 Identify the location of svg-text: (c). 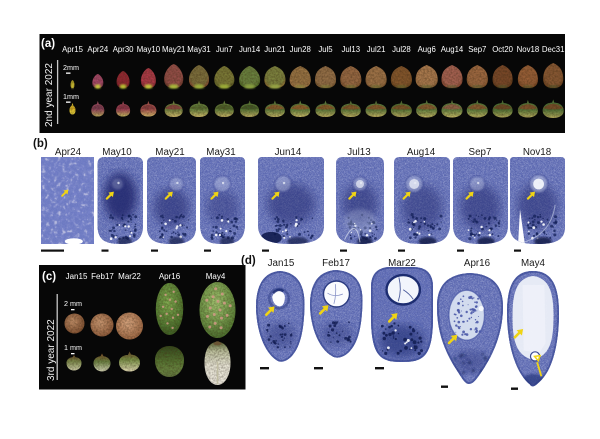
(49, 277).